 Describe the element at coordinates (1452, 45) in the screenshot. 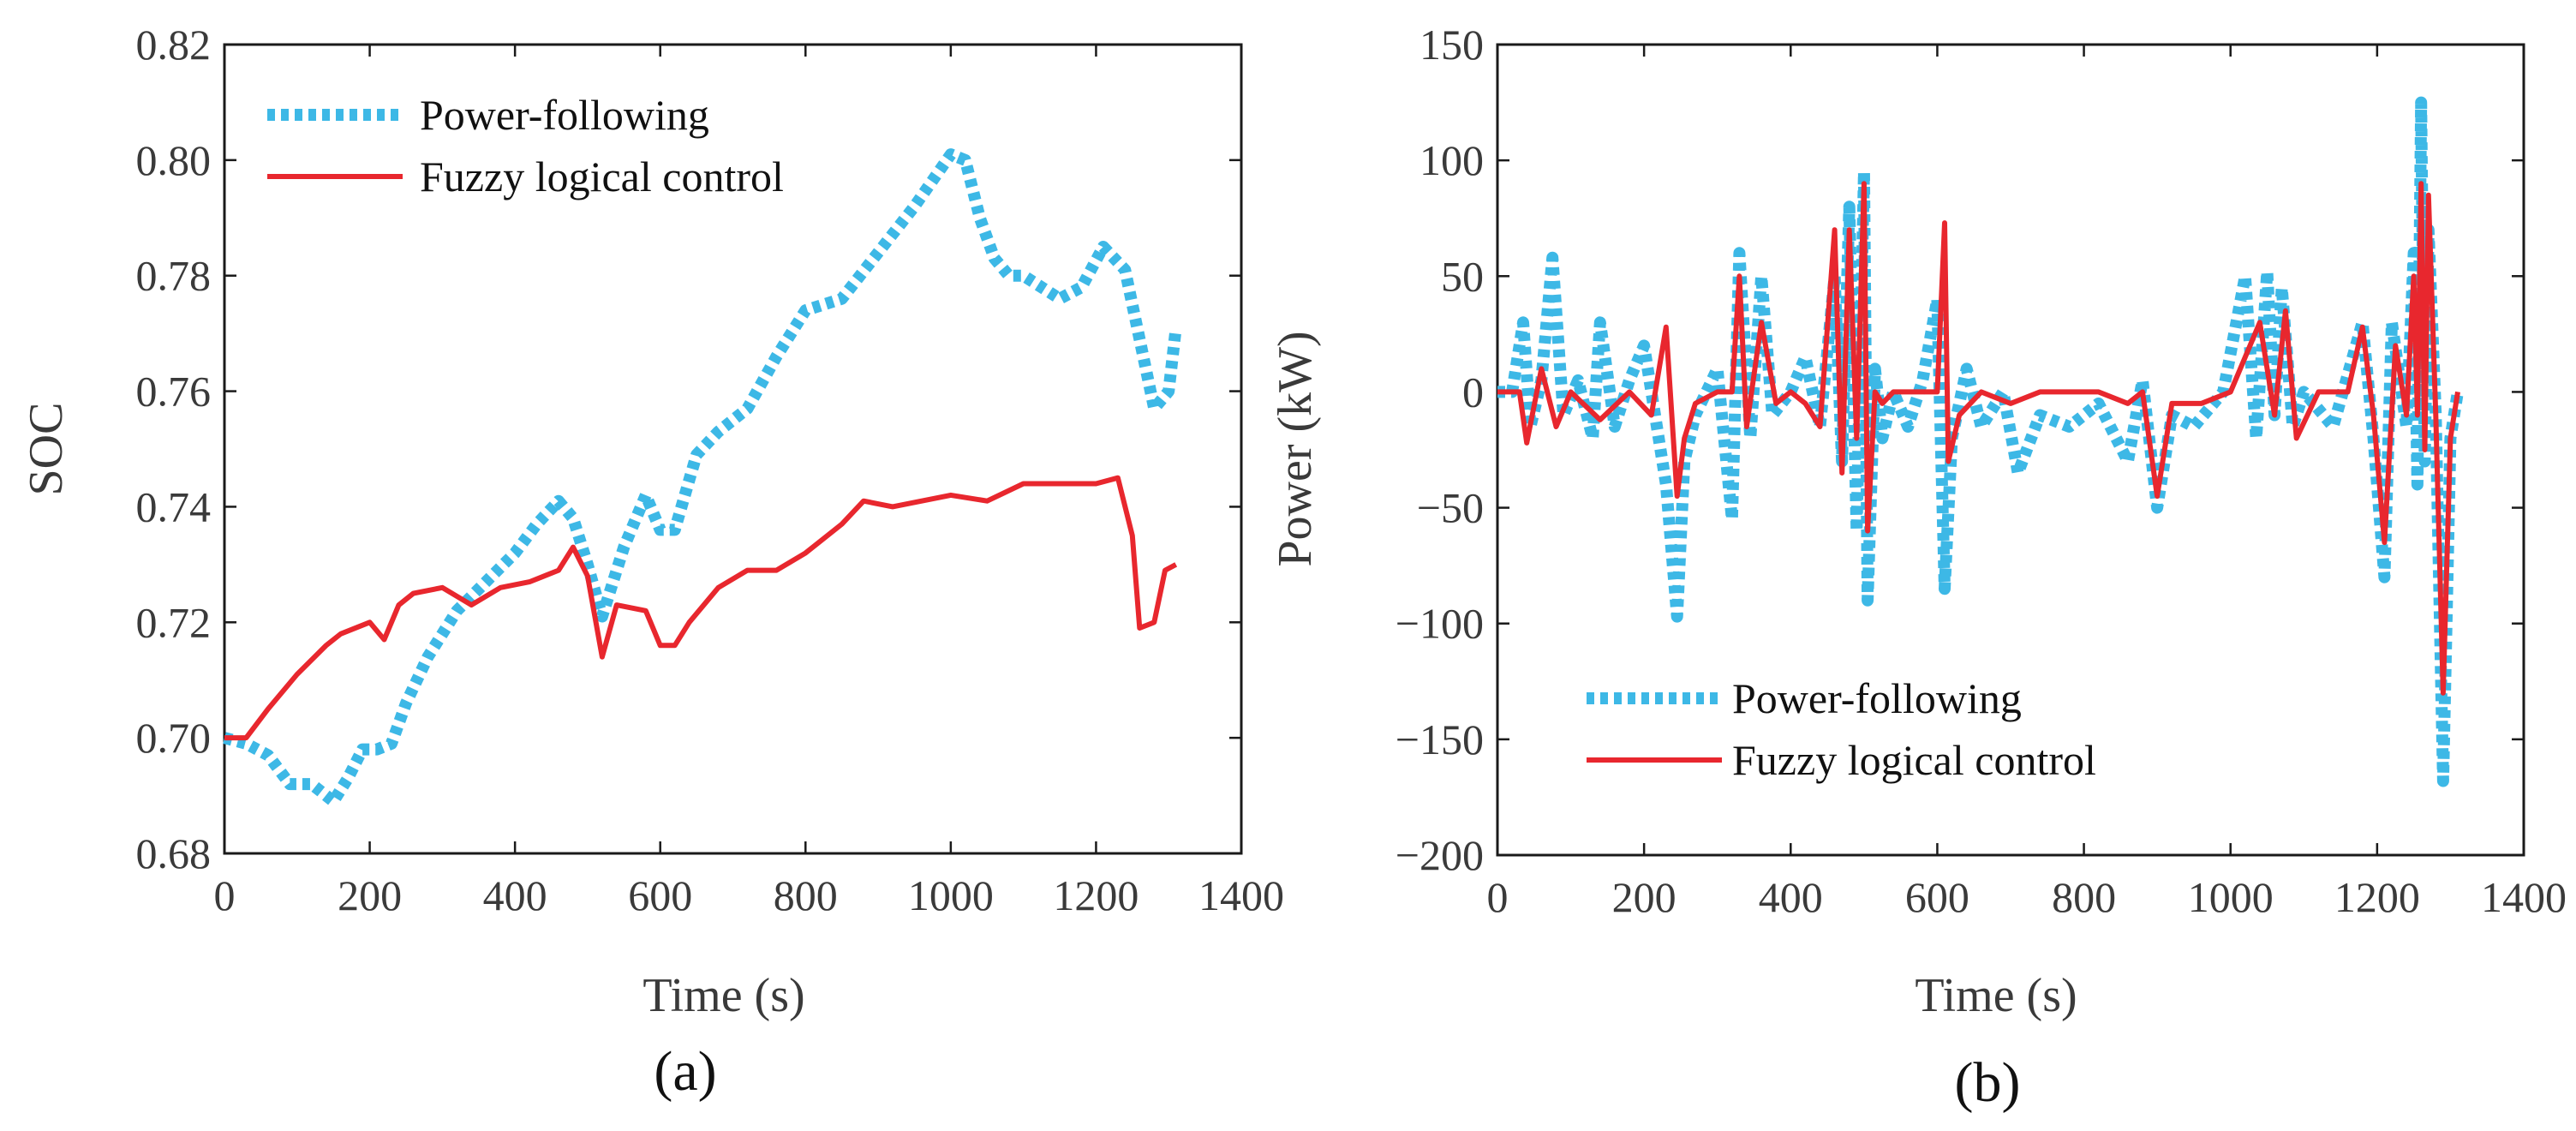

I see `panel-b-ytick-label: 150` at that location.